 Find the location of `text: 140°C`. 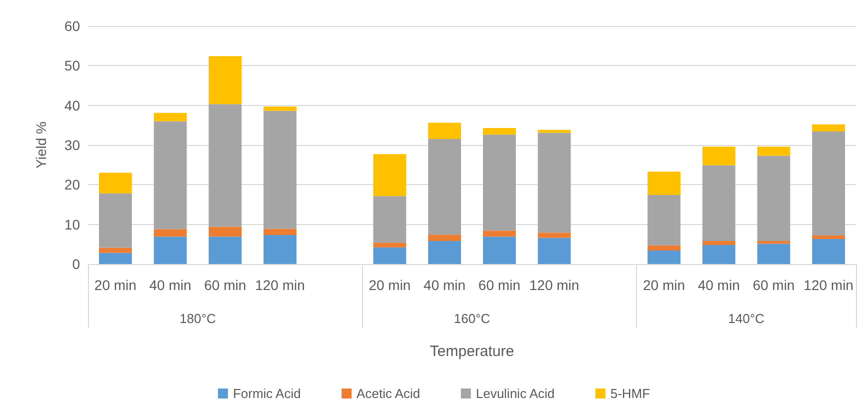

text: 140°C is located at coordinates (746, 318).